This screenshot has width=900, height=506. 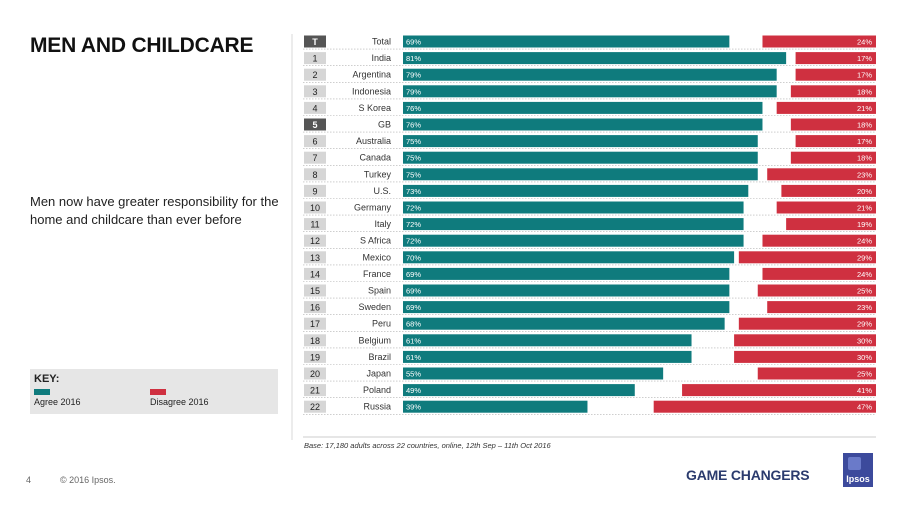 What do you see at coordinates (381, 324) in the screenshot?
I see `category-label: Peru` at bounding box center [381, 324].